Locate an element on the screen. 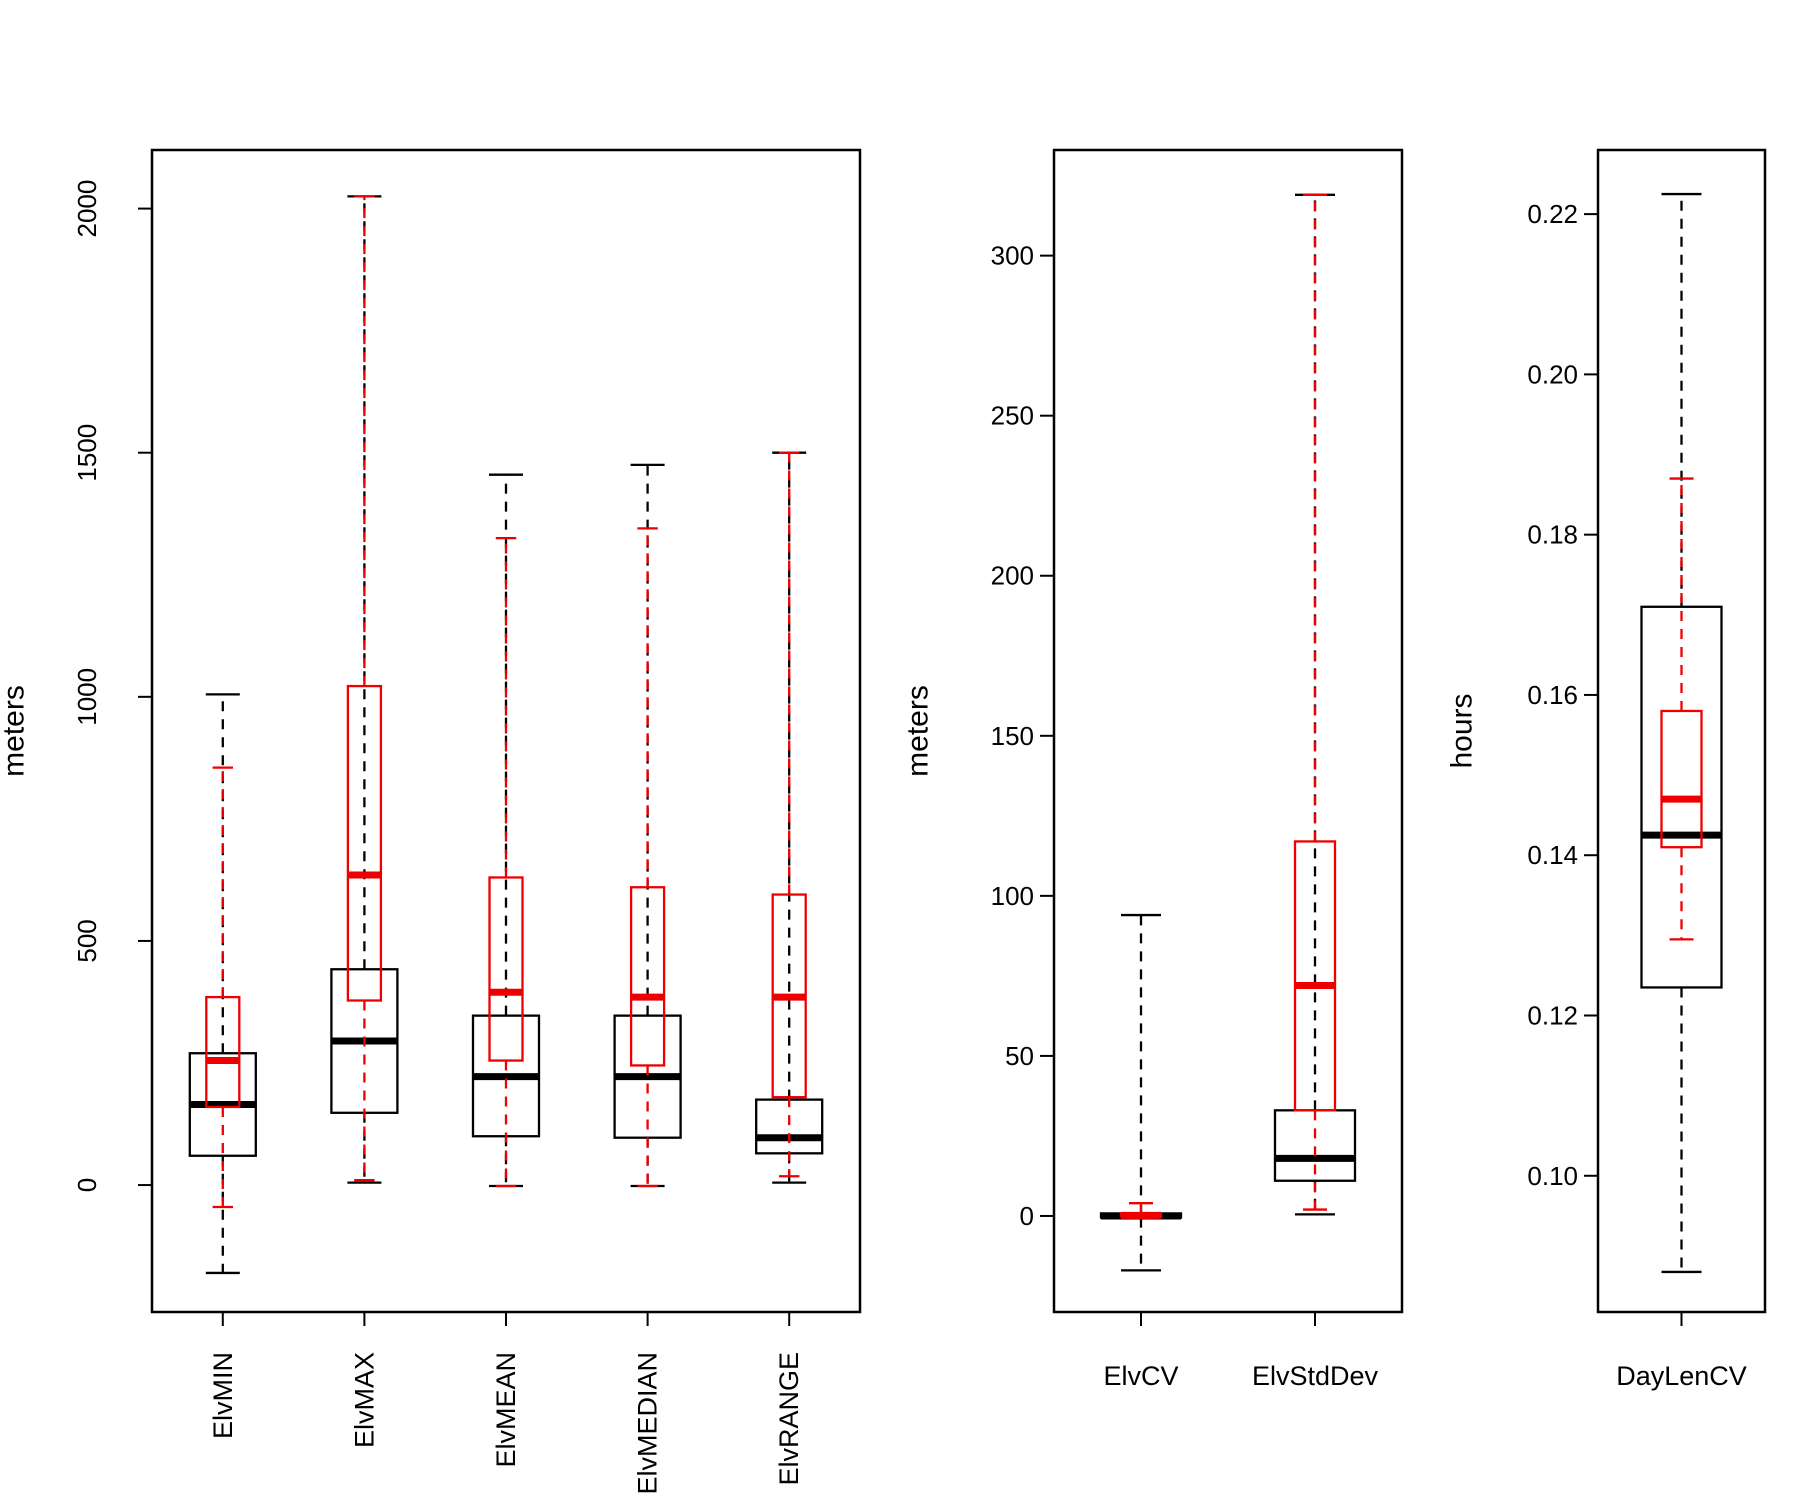 The width and height of the screenshot is (1800, 1500). box-red-elvmedian is located at coordinates (647, 857).